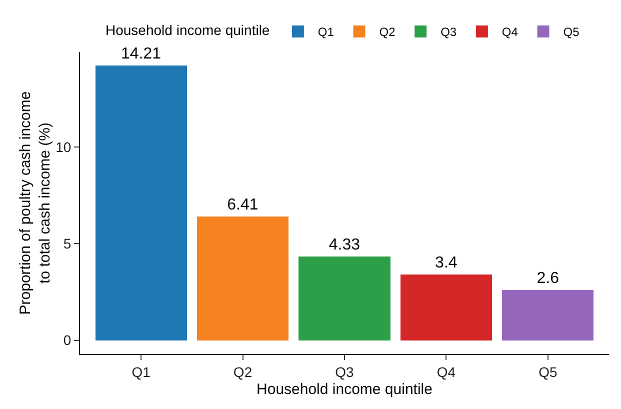  What do you see at coordinates (67, 340) in the screenshot?
I see `y-tick-label: 0` at bounding box center [67, 340].